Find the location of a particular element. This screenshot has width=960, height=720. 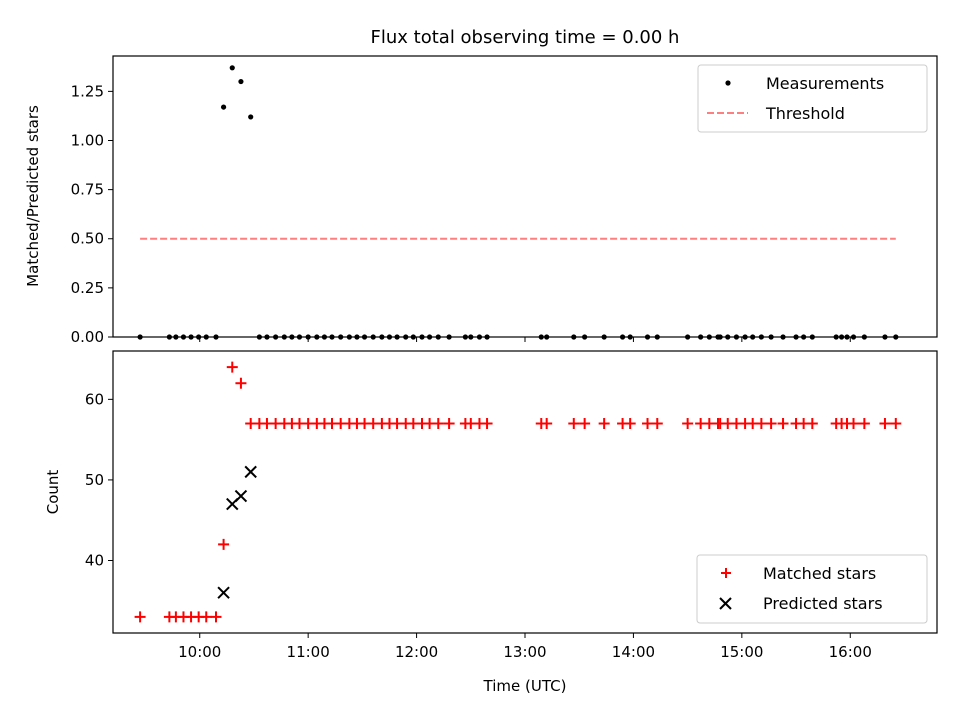

bottom-legend: Matched stars Predicted stars is located at coordinates (812, 589).